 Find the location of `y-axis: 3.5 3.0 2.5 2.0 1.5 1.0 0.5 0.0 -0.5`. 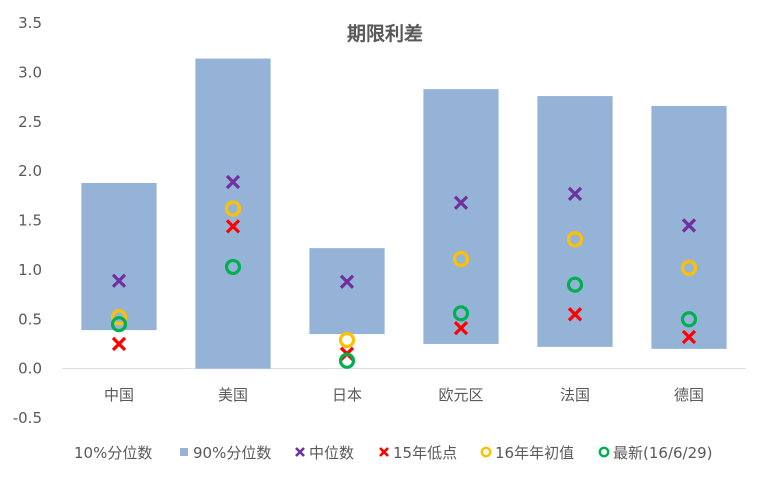

y-axis: 3.5 3.0 2.5 2.0 1.5 1.0 0.5 0.0 -0.5 is located at coordinates (27, 220).